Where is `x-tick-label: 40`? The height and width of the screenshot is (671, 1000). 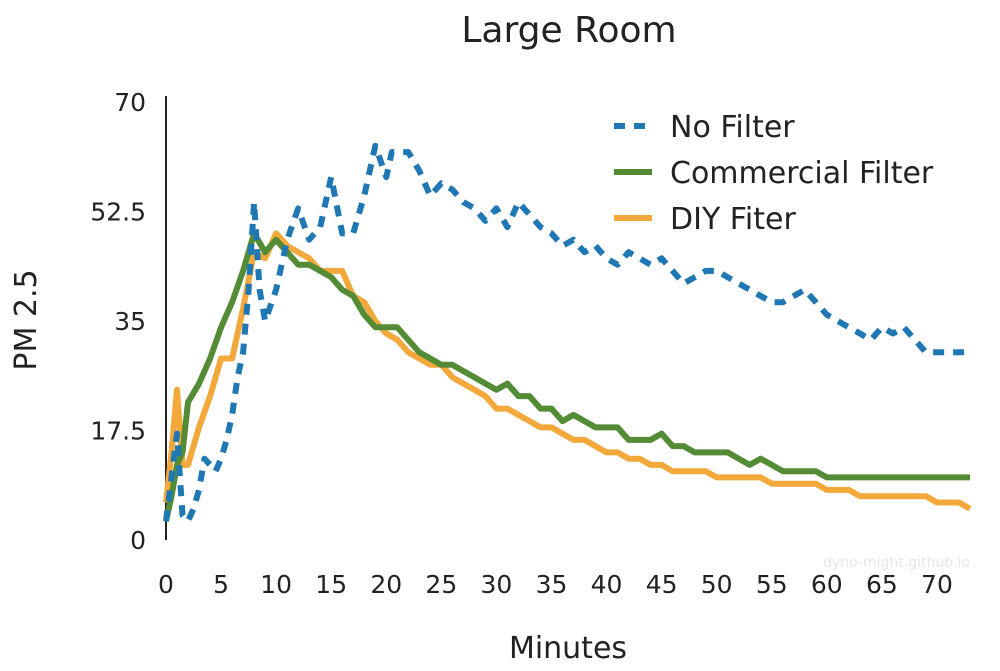
x-tick-label: 40 is located at coordinates (607, 584).